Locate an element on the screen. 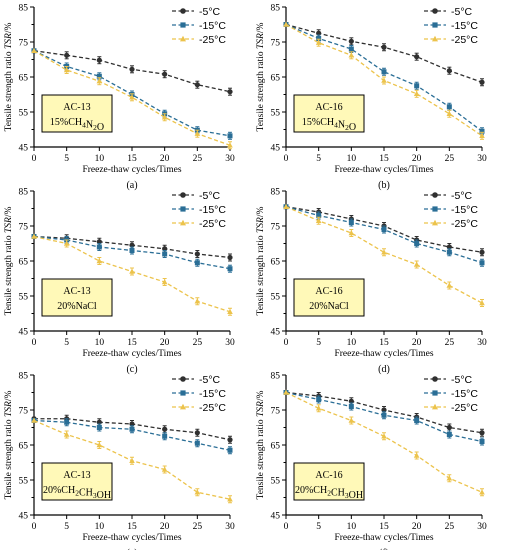  legend-label: -15°C is located at coordinates (464, 26).